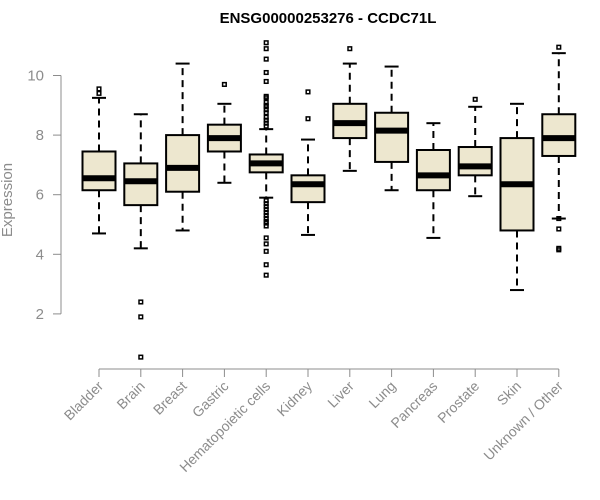 The width and height of the screenshot is (600, 500). Describe the element at coordinates (328, 18) in the screenshot. I see `chart-title: ENSG00000253276 - CCDC71L` at that location.